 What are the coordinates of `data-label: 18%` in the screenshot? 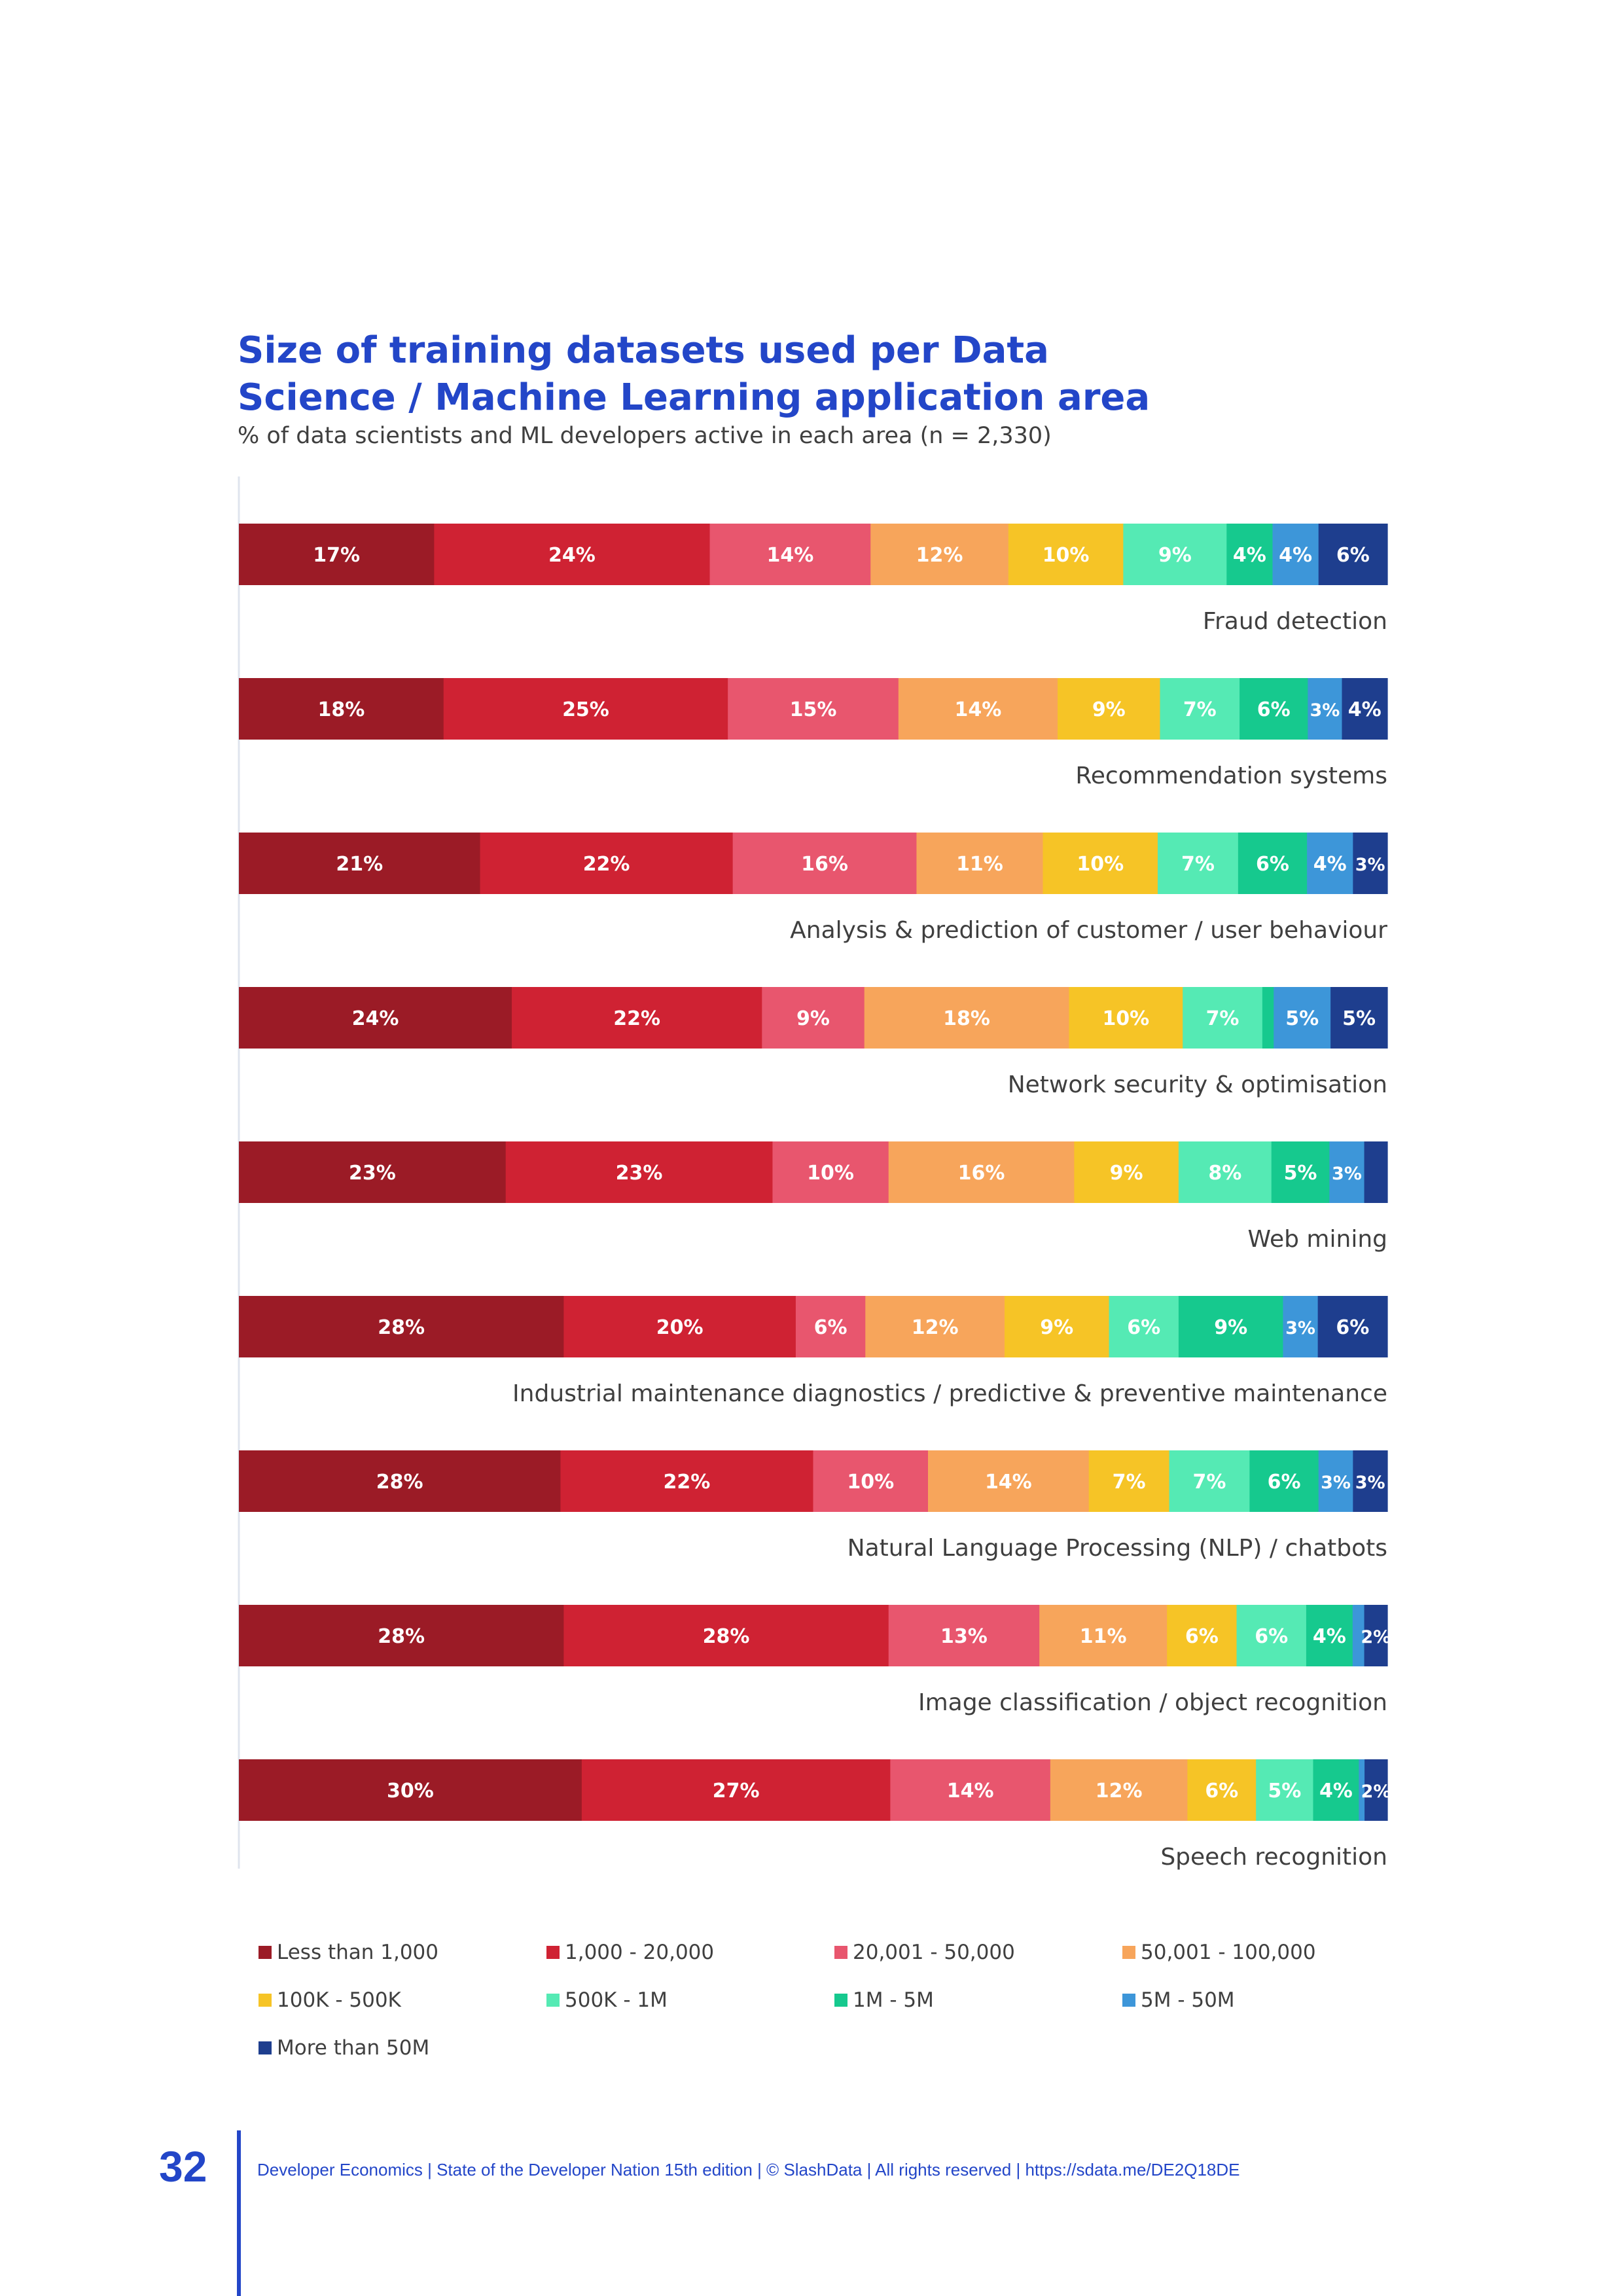 It's located at (341, 709).